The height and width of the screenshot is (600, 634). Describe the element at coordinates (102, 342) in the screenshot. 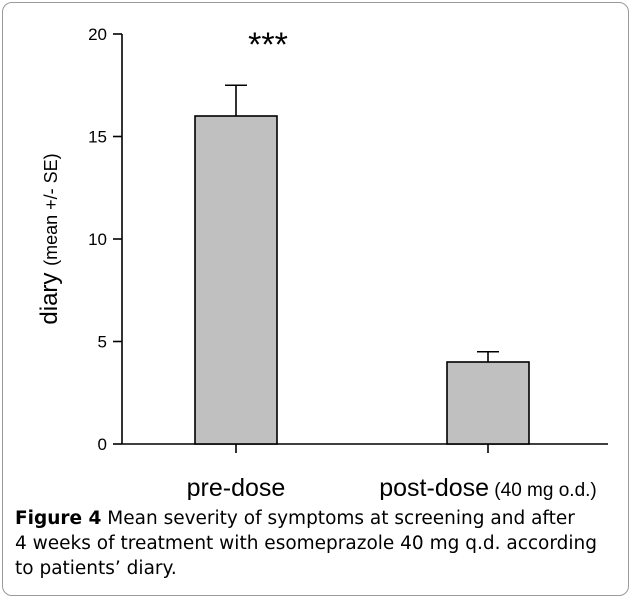

I see `y-tick-label-5: 5` at that location.